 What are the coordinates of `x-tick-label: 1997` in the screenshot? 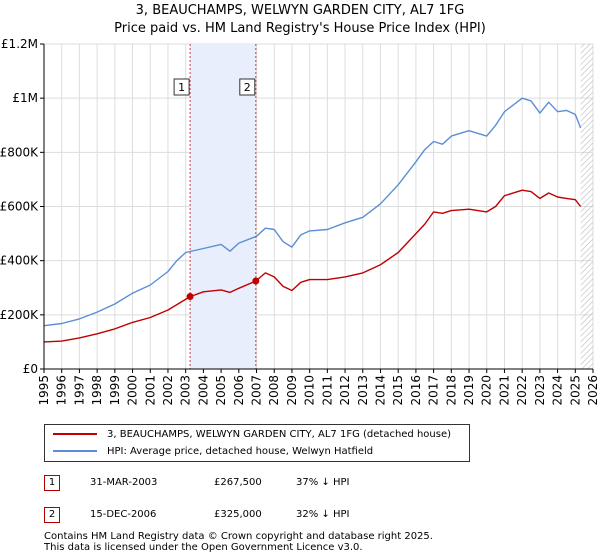 It's located at (79, 390).